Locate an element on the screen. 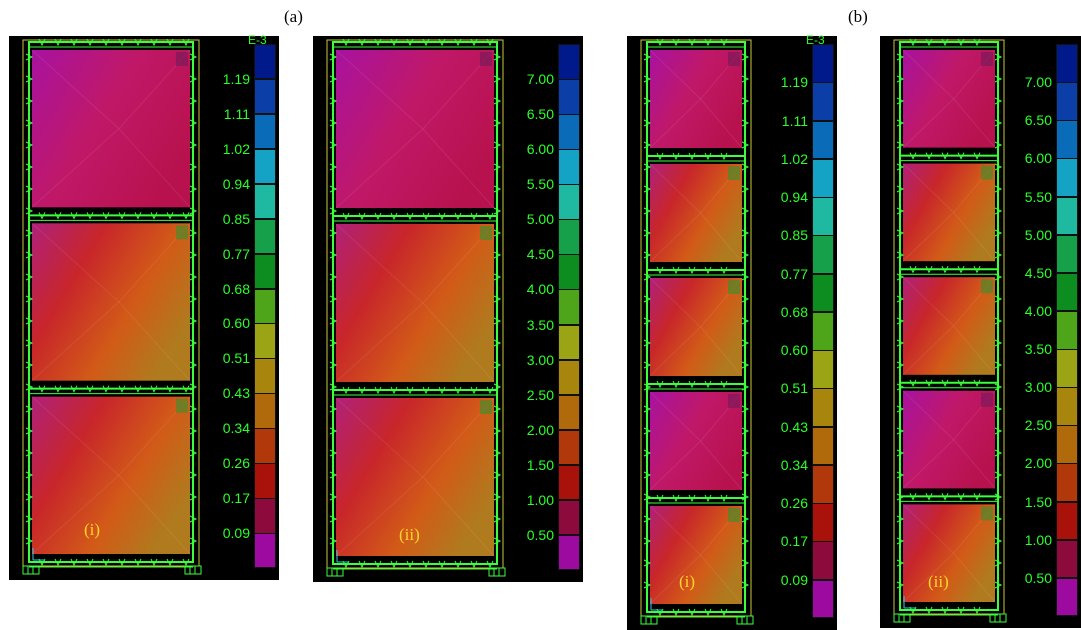  colorbar-tick-label: 5.50 is located at coordinates (540, 184).